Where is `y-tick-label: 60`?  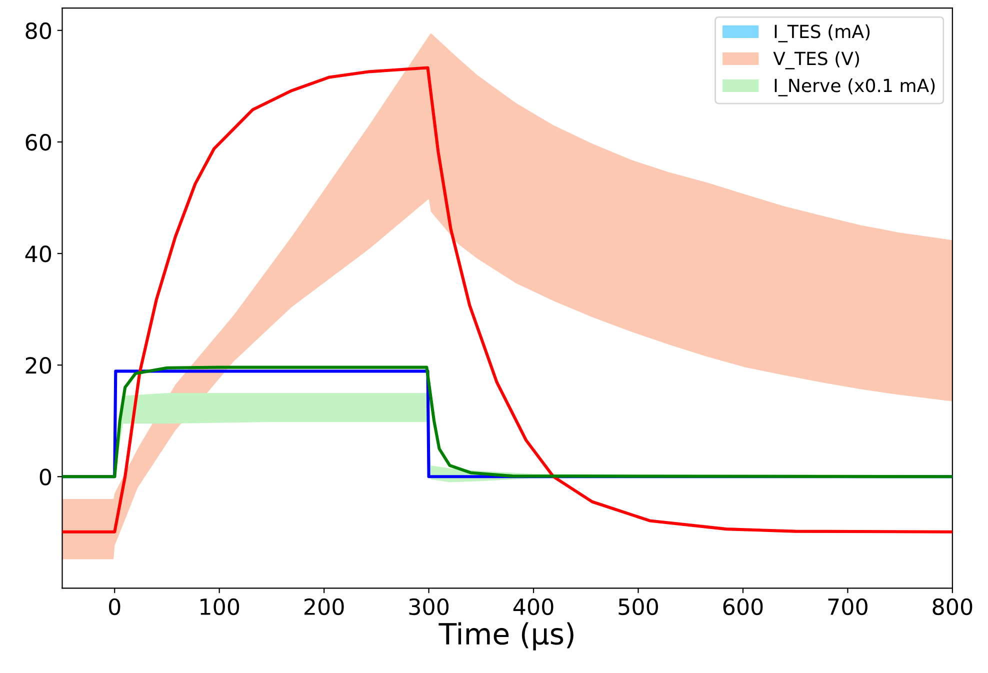 y-tick-label: 60 is located at coordinates (39, 142).